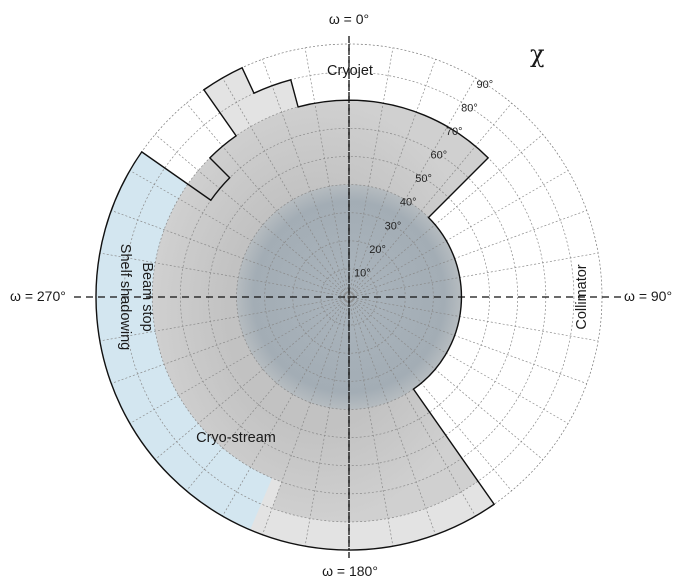 This screenshot has height=581, width=677. I want to click on chi-tick-20: 20°, so click(377, 250).